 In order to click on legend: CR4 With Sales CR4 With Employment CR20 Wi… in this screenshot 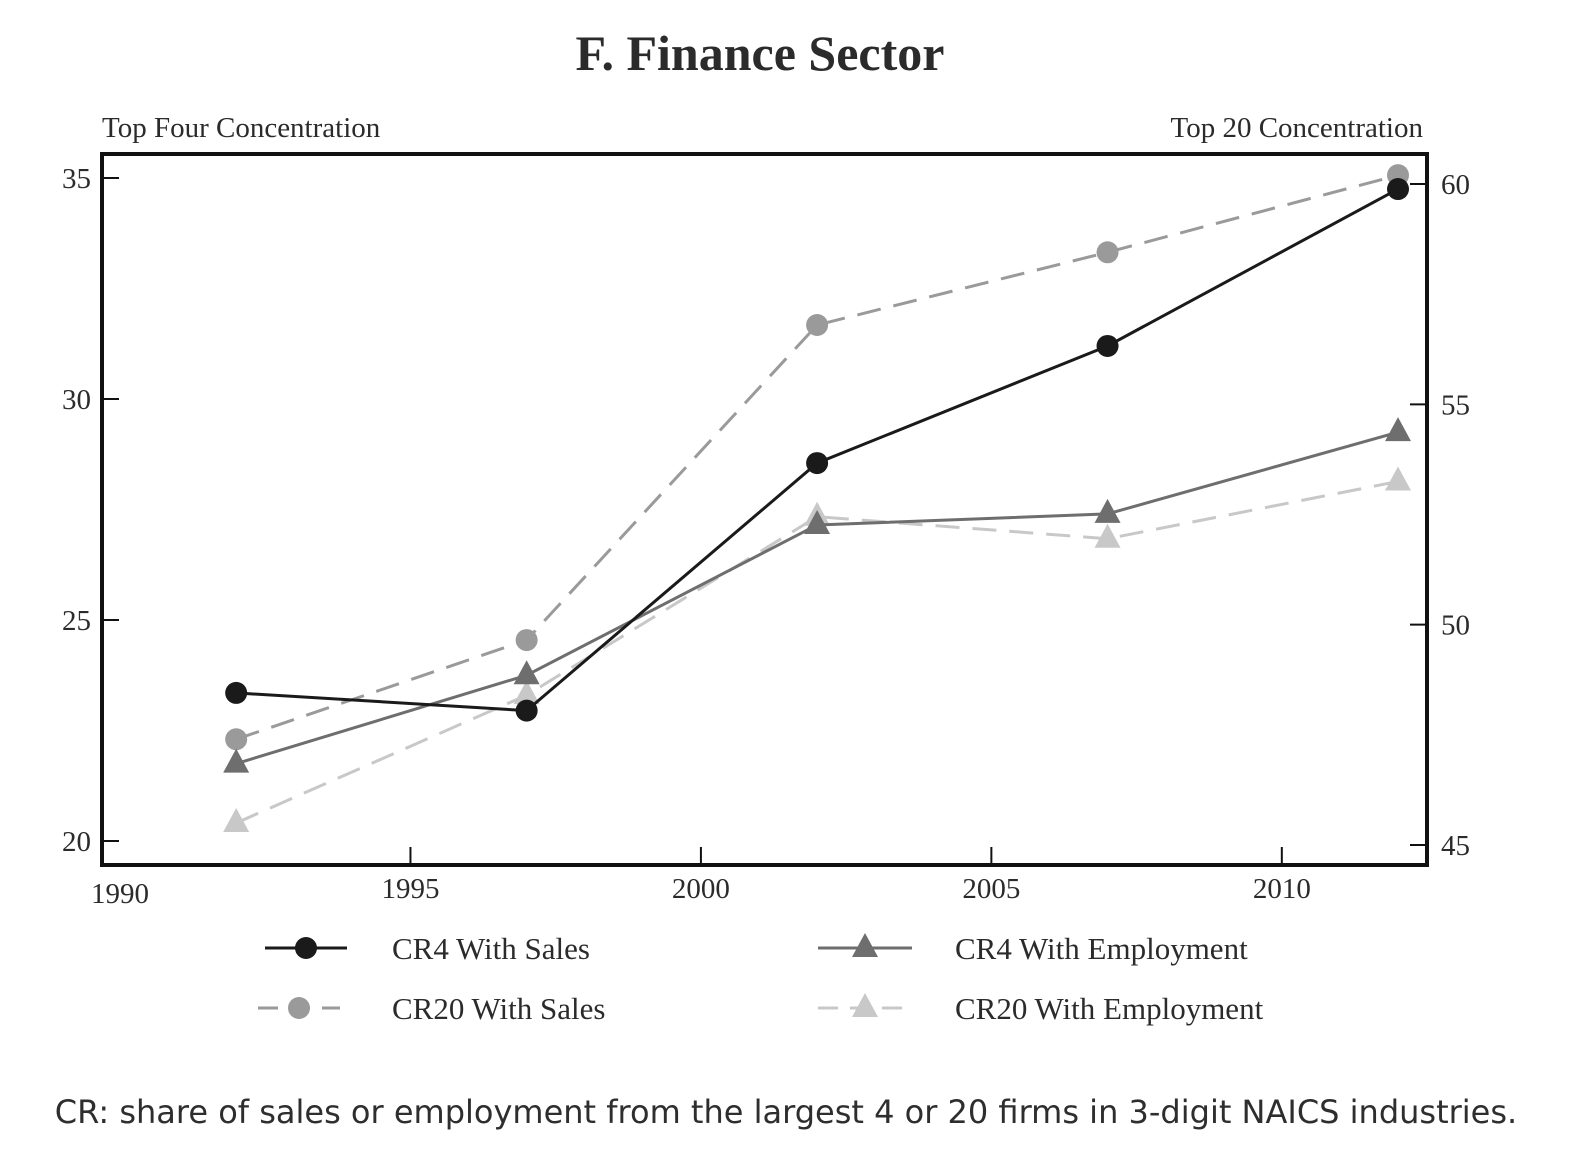, I will do `click(761, 978)`.